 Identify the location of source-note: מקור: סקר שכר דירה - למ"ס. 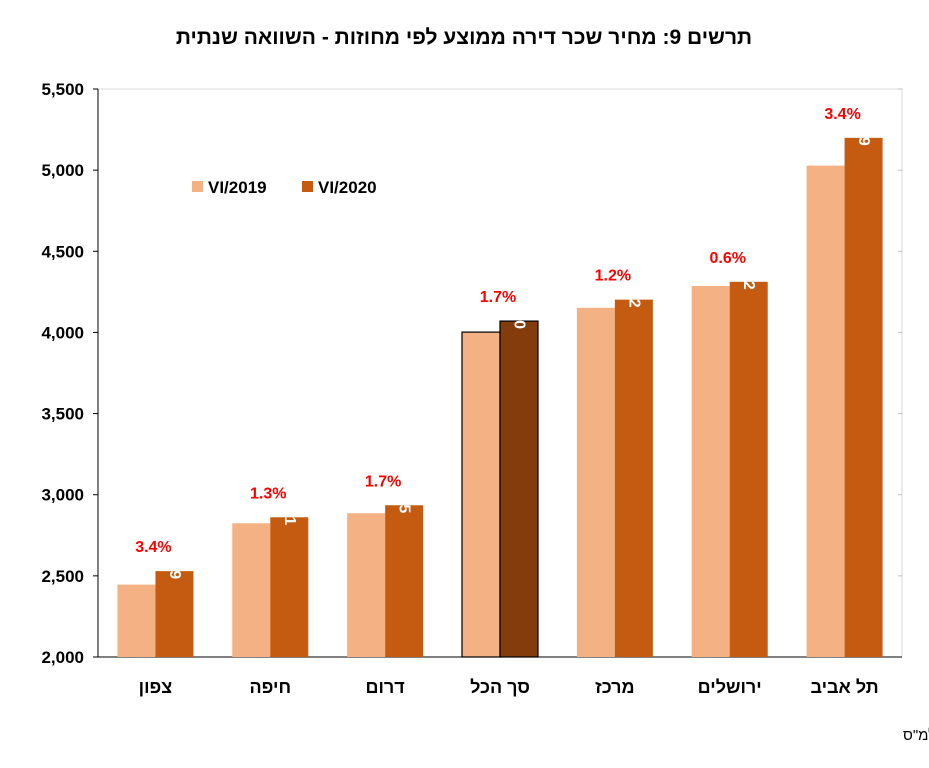
(916, 735).